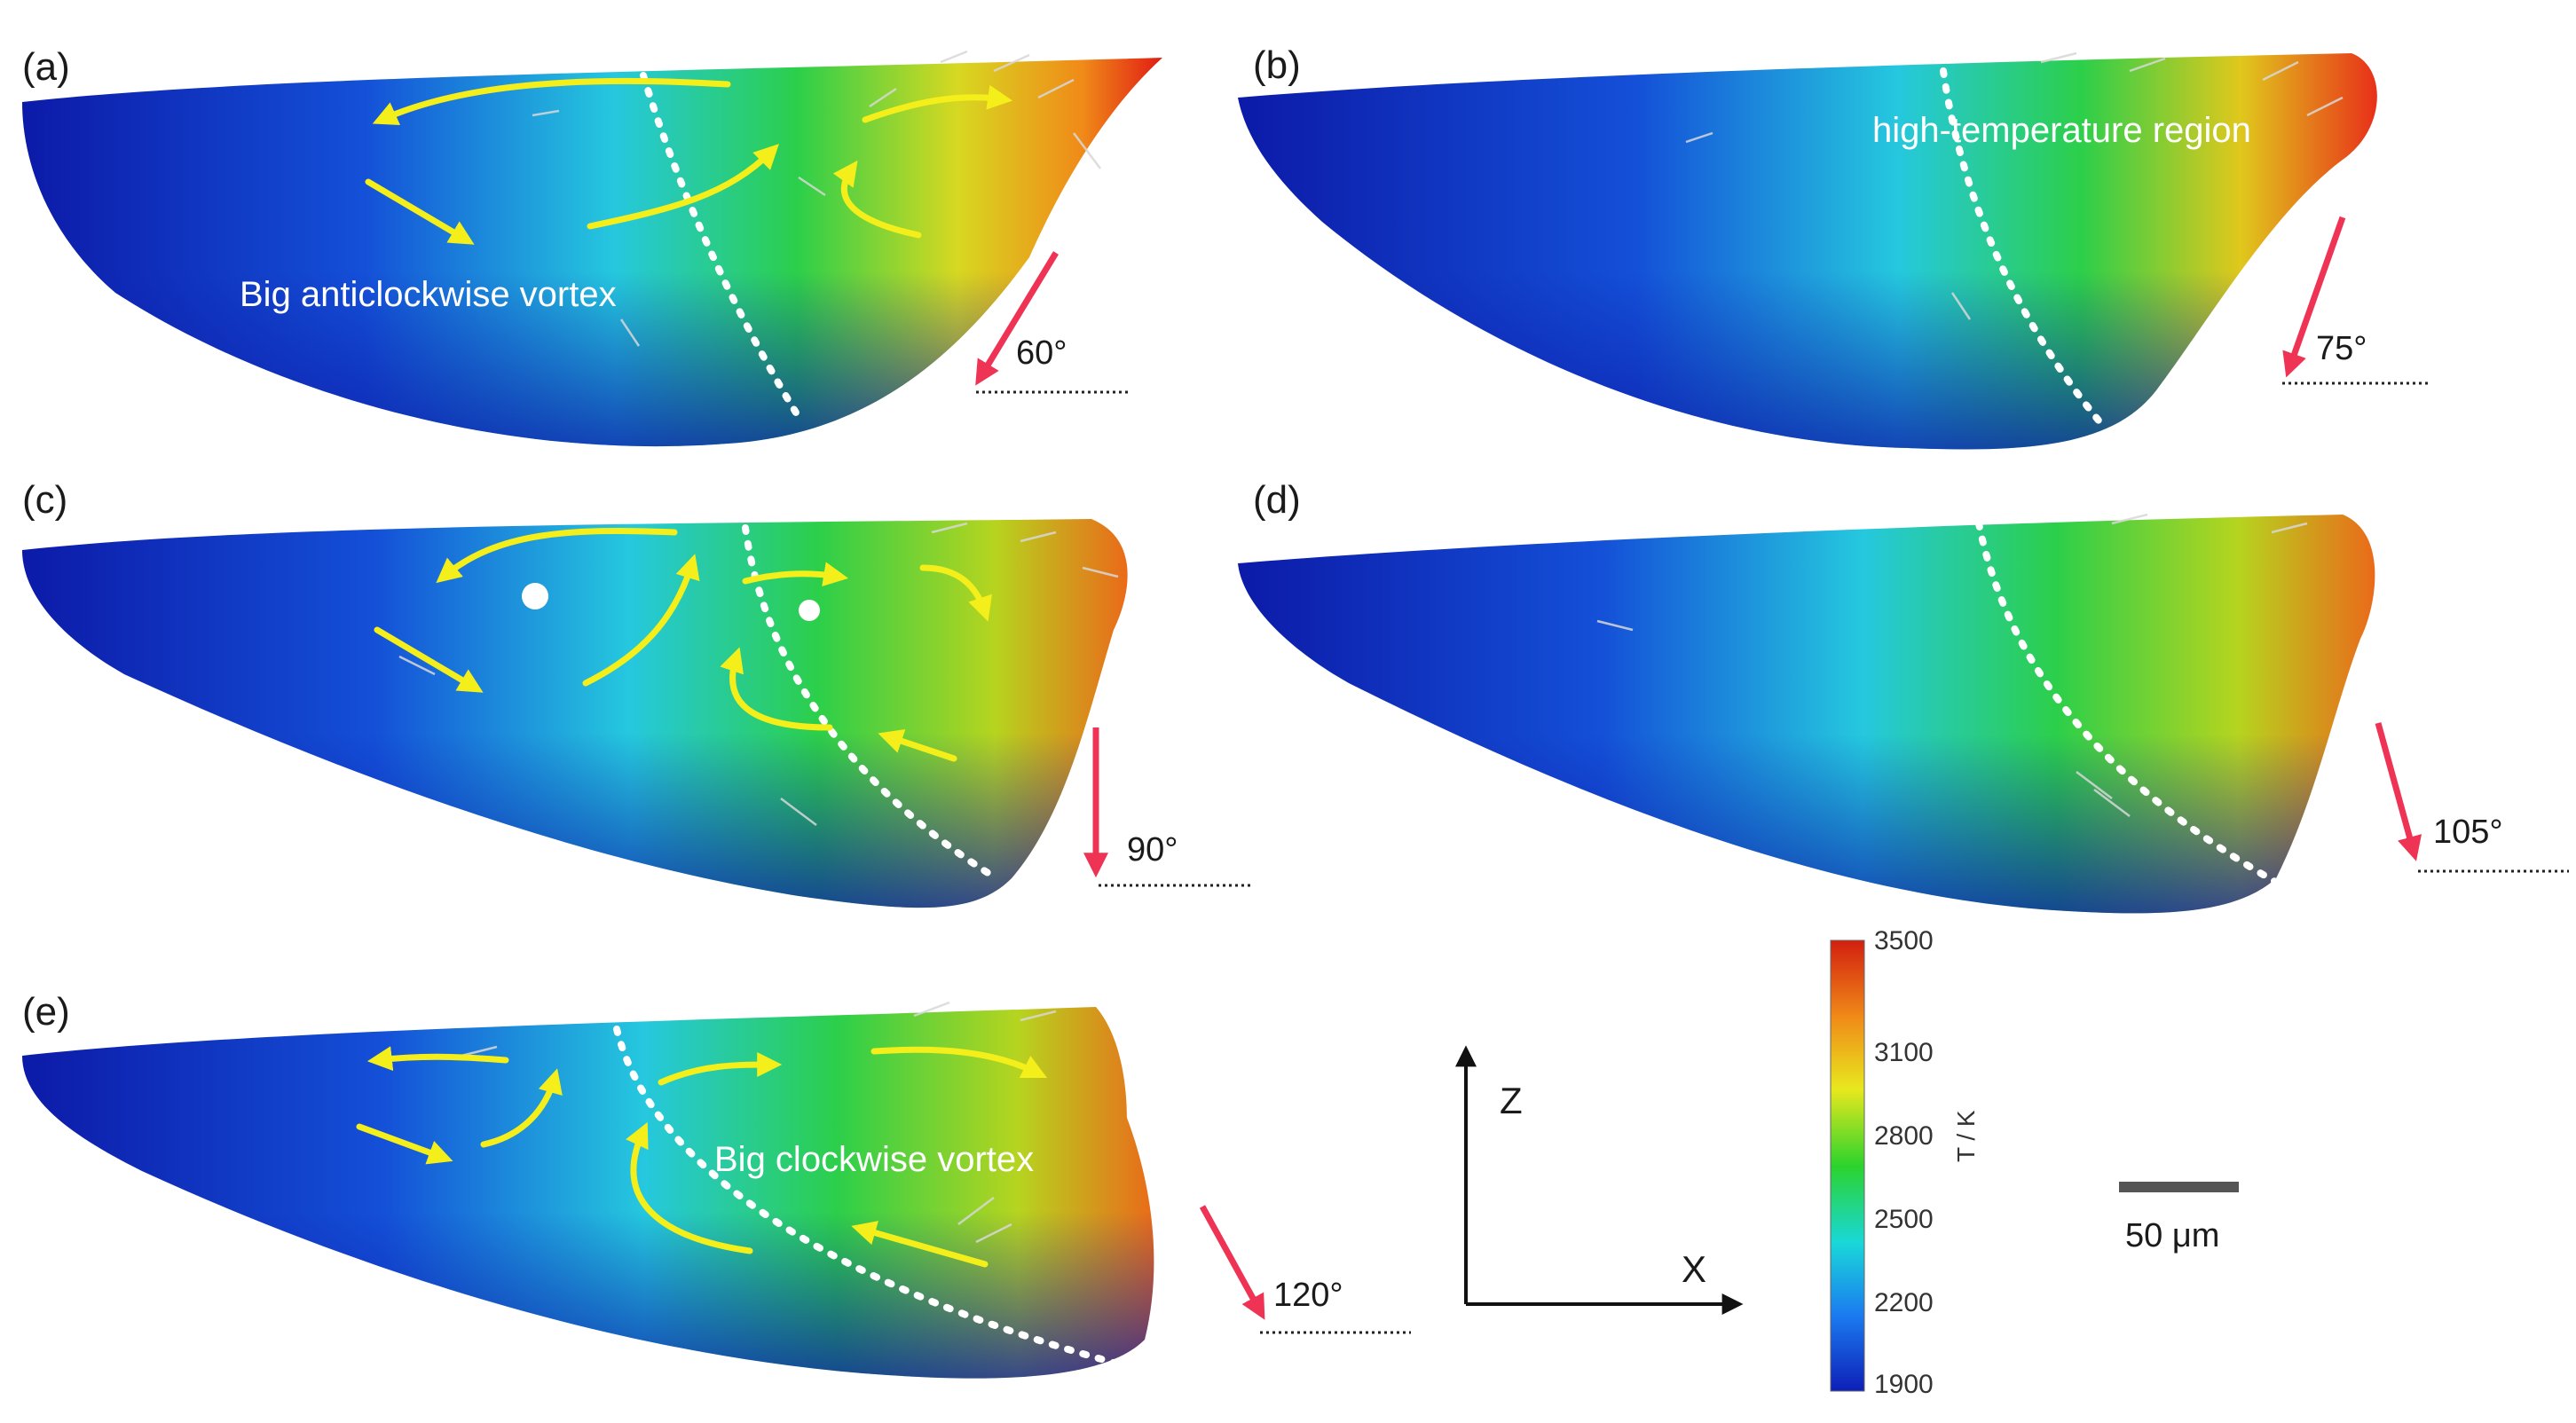 The width and height of the screenshot is (2576, 1423). Describe the element at coordinates (46, 67) in the screenshot. I see `panel-label: (a)` at that location.